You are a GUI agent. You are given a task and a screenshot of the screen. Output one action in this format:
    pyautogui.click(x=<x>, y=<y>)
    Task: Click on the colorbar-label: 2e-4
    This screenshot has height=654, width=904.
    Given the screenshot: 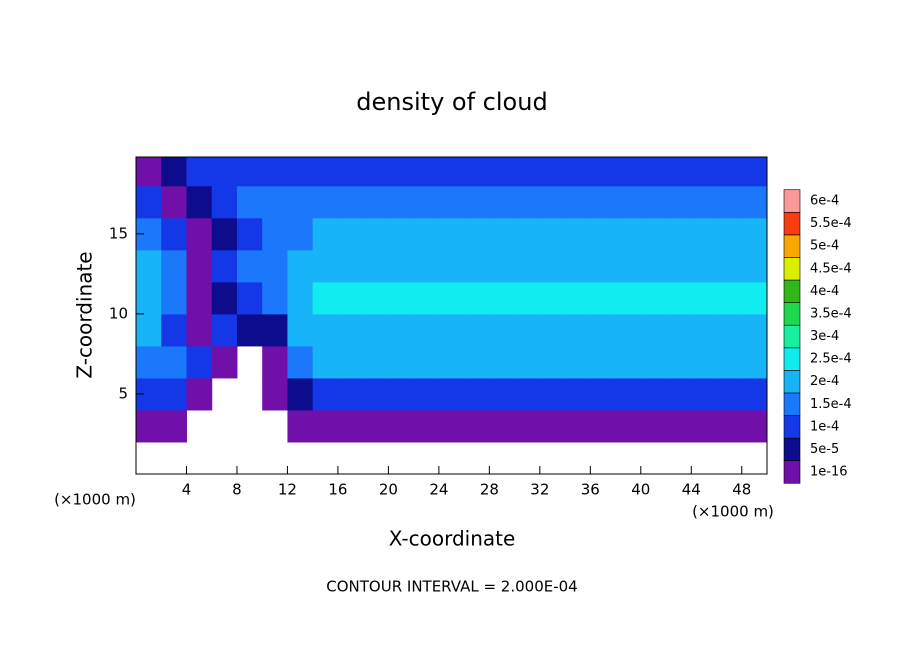 What is the action you would take?
    pyautogui.click(x=824, y=381)
    